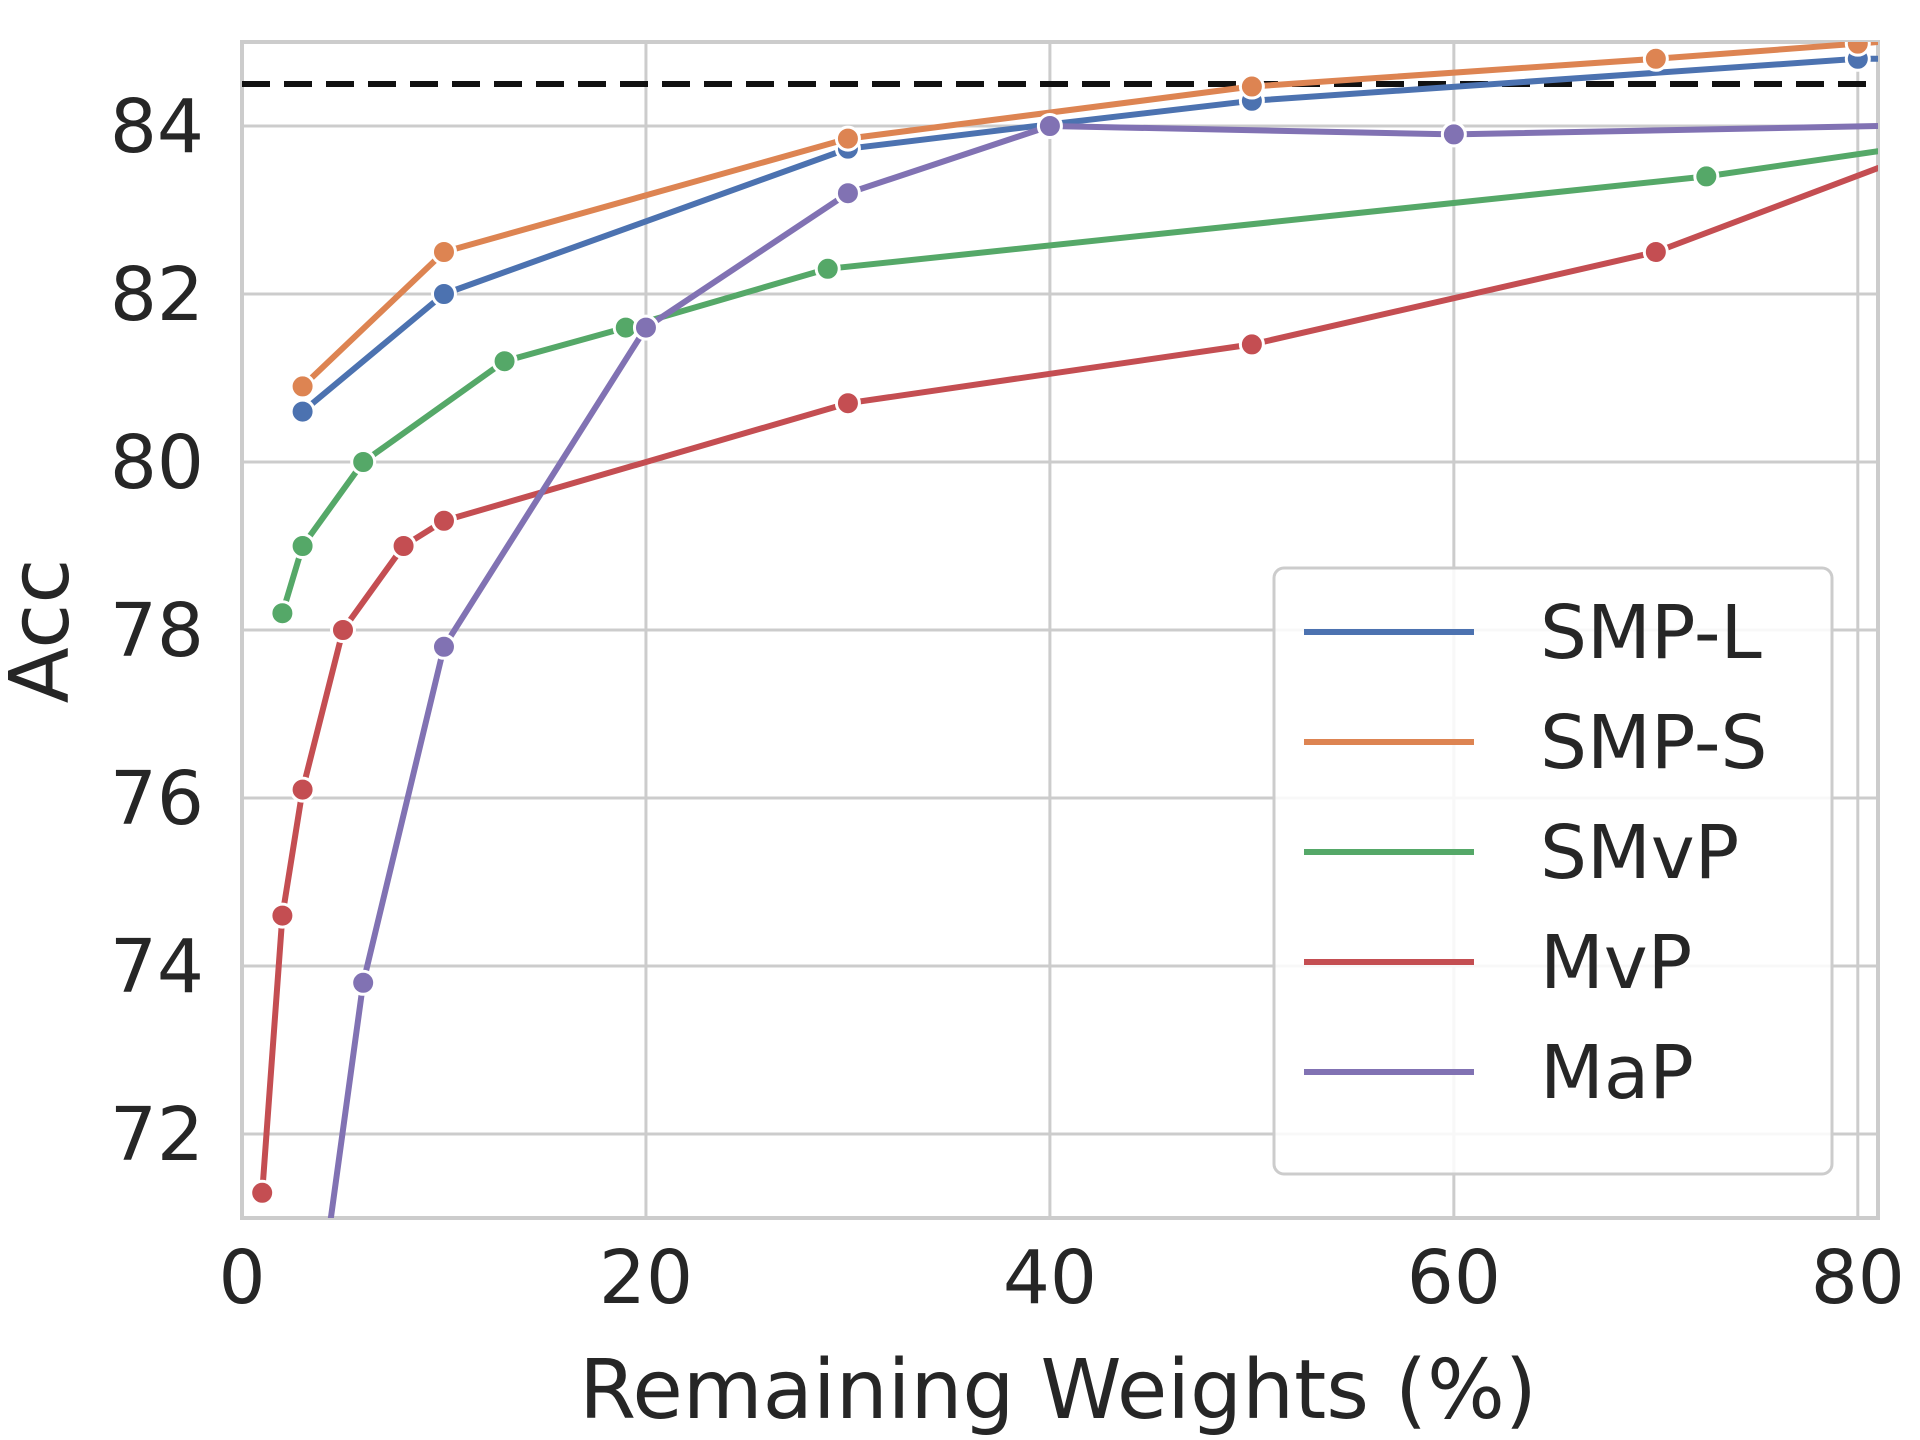 Image resolution: width=1920 pixels, height=1440 pixels. What do you see at coordinates (44, 631) in the screenshot?
I see `y-axis-label: Acc` at bounding box center [44, 631].